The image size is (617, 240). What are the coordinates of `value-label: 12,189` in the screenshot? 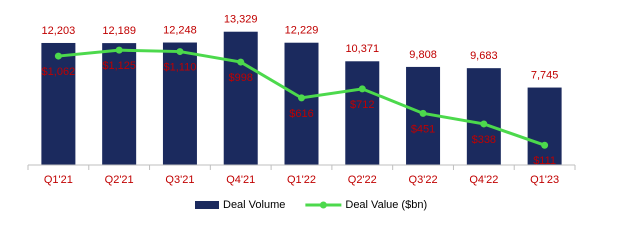 It's located at (119, 31).